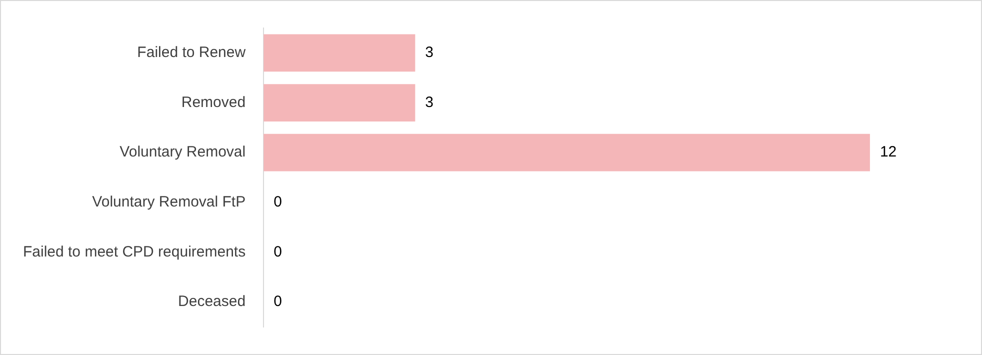  What do you see at coordinates (134, 251) in the screenshot?
I see `y-tick-label: Failed to meet CPD requirements` at bounding box center [134, 251].